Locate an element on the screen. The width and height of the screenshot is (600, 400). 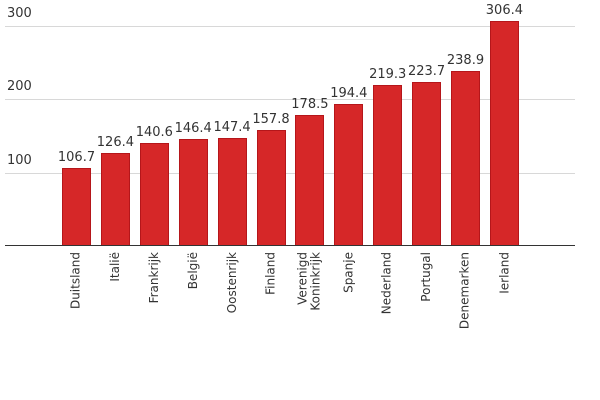
x-category-label: Portugal is located at coordinates (426, 277).